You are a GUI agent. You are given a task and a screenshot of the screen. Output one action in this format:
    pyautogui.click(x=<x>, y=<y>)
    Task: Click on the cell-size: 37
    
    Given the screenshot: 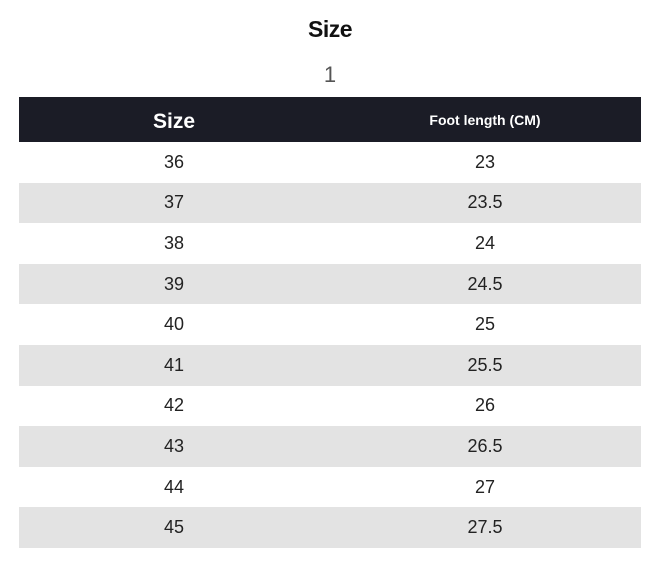 What is the action you would take?
    pyautogui.click(x=174, y=203)
    